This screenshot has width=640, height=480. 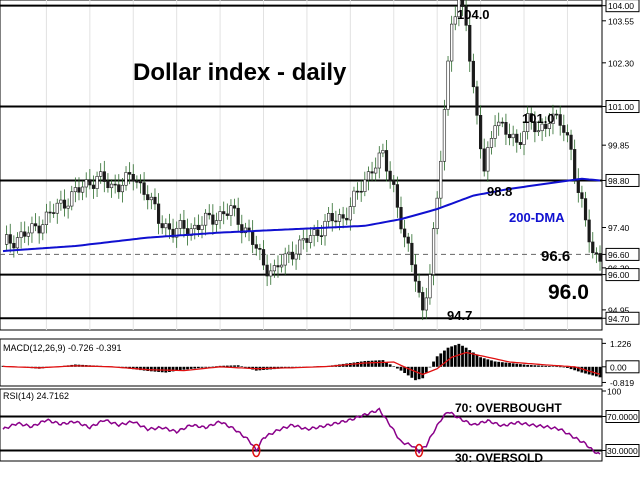 What do you see at coordinates (537, 217) in the screenshot?
I see `annotation-dma-label: 200-DMA` at bounding box center [537, 217].